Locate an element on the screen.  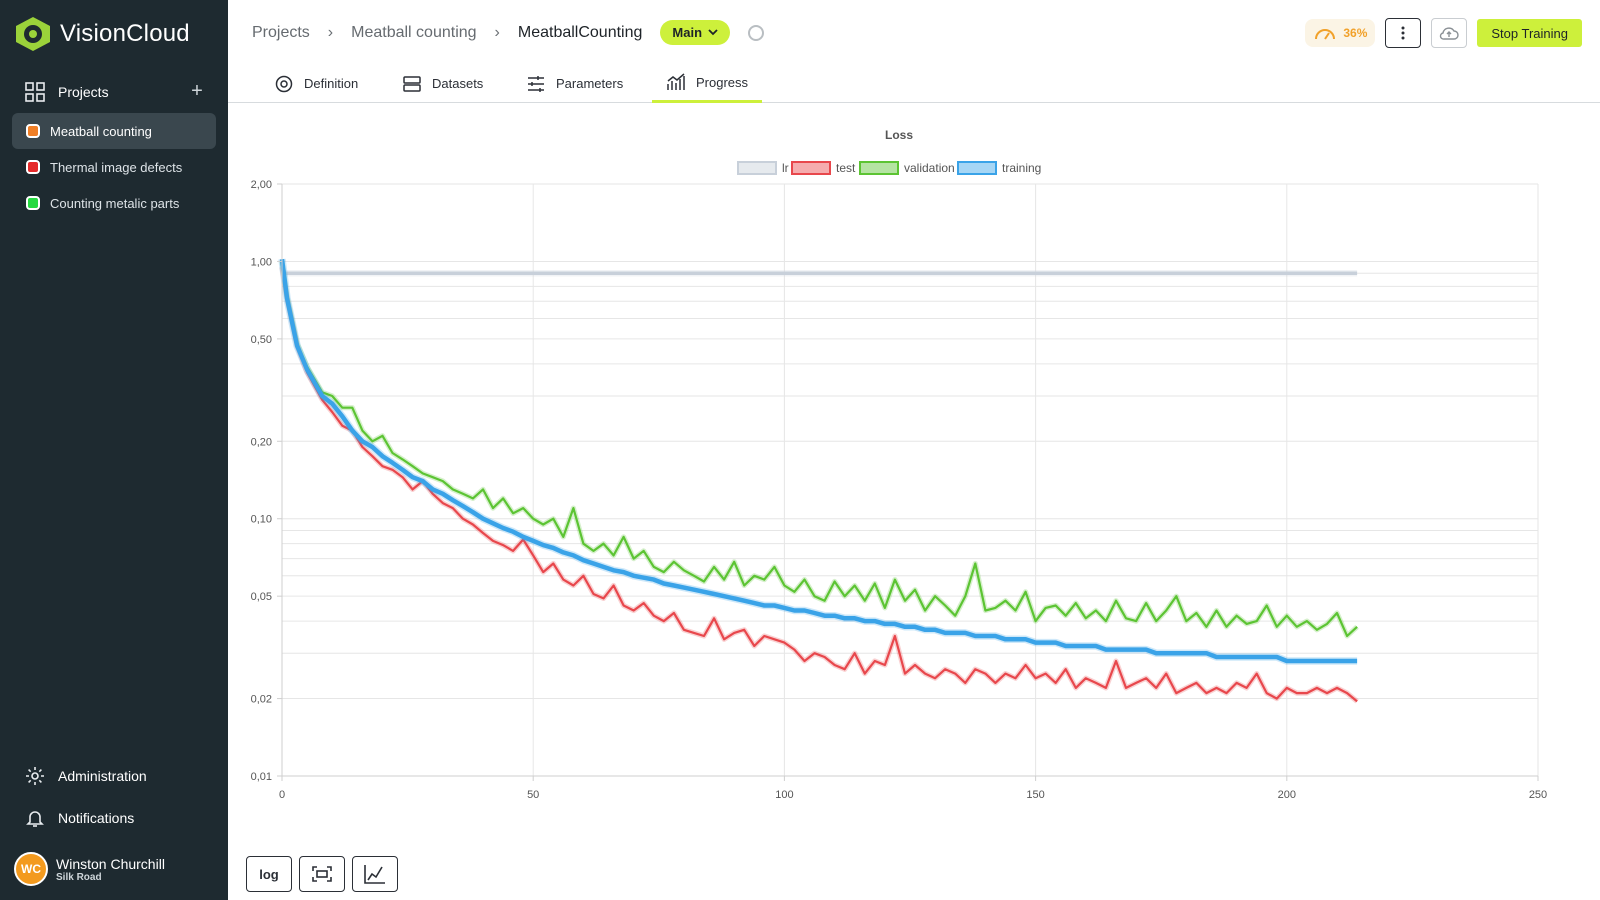
sliders-icon is located at coordinates (536, 83).